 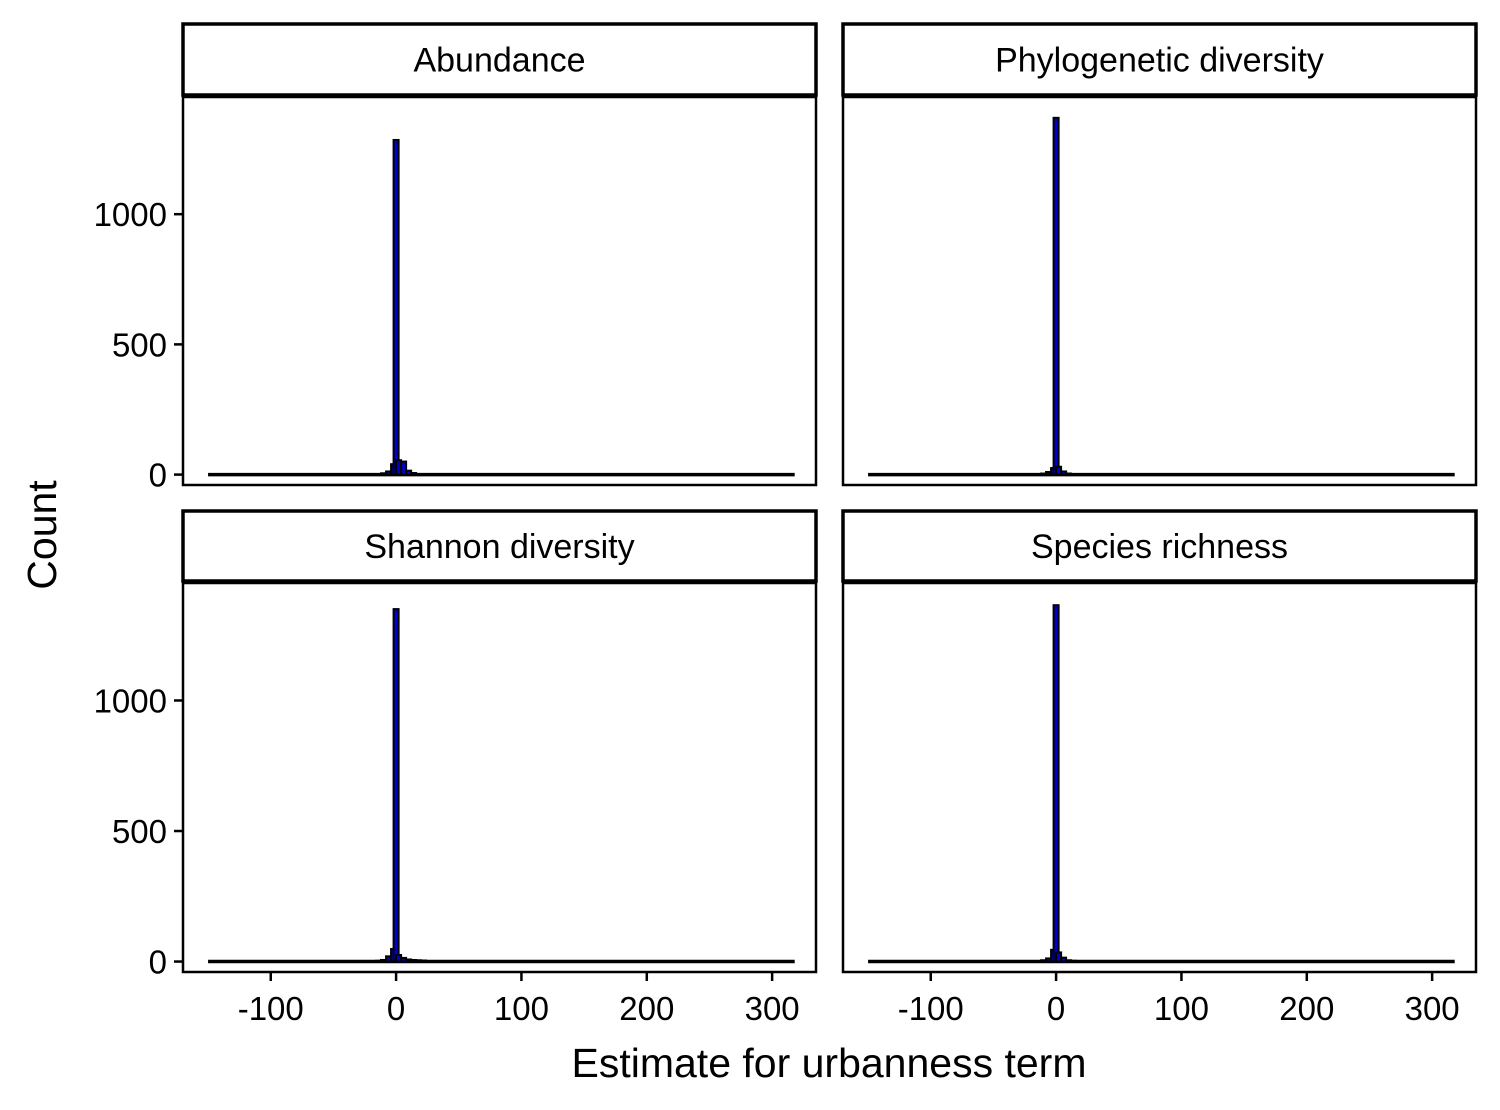 I want to click on strip-label: Shannon diversity, so click(x=499, y=547).